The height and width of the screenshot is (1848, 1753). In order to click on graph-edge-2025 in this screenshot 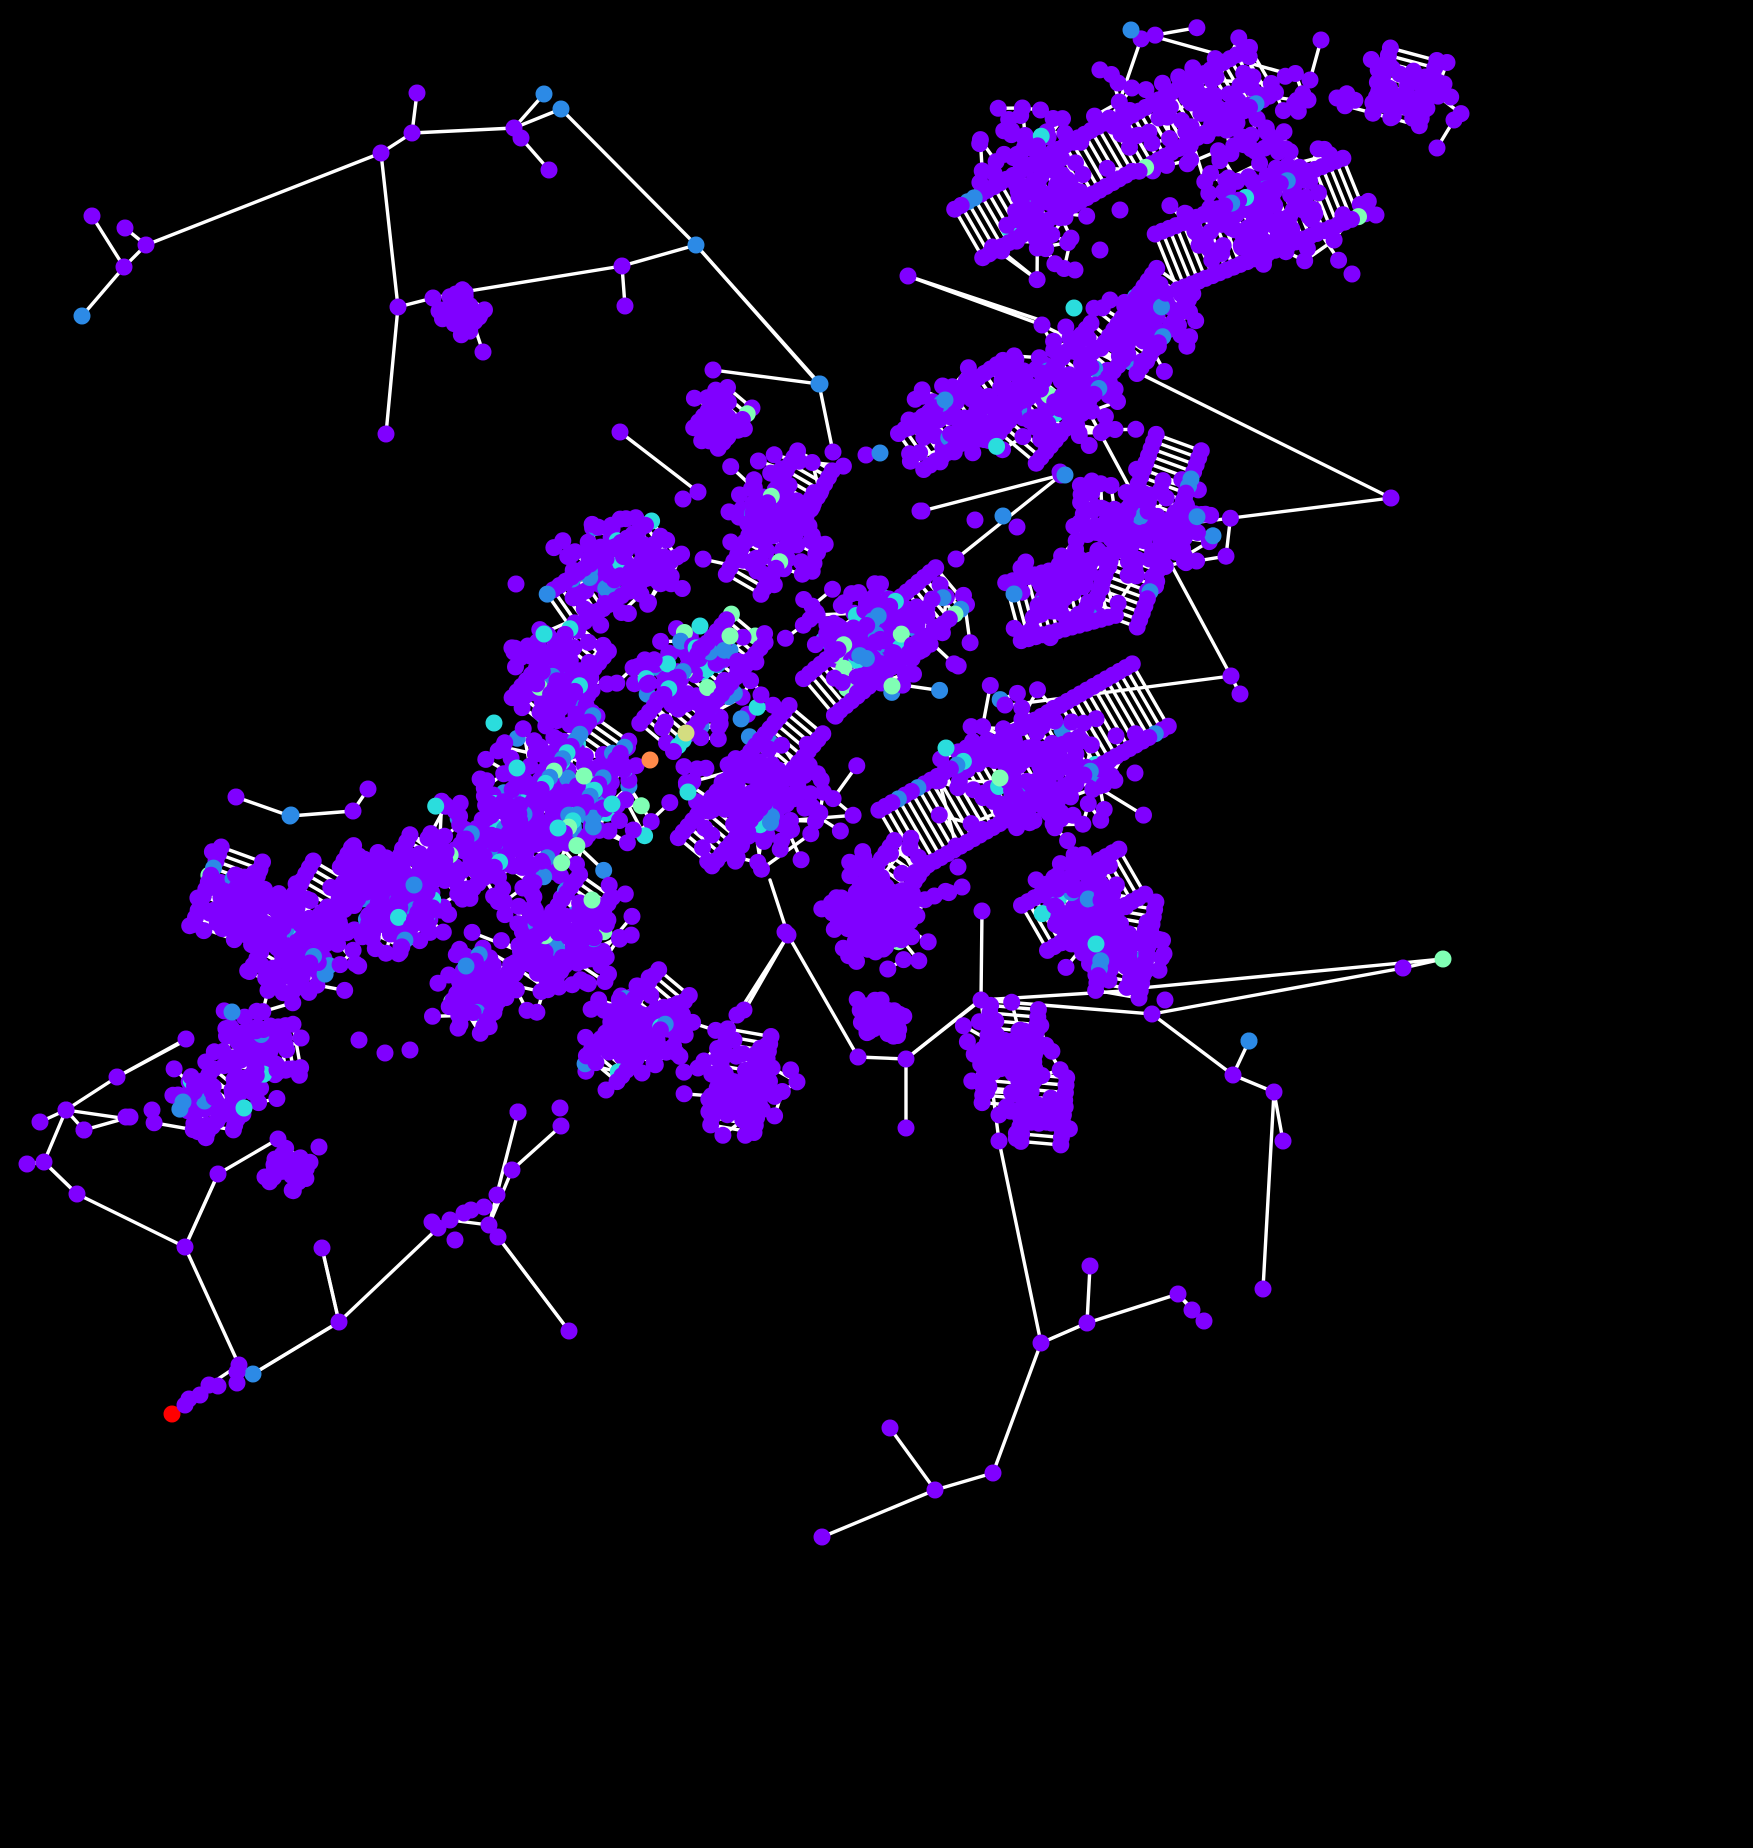, I will do `click(1131, 706)`.